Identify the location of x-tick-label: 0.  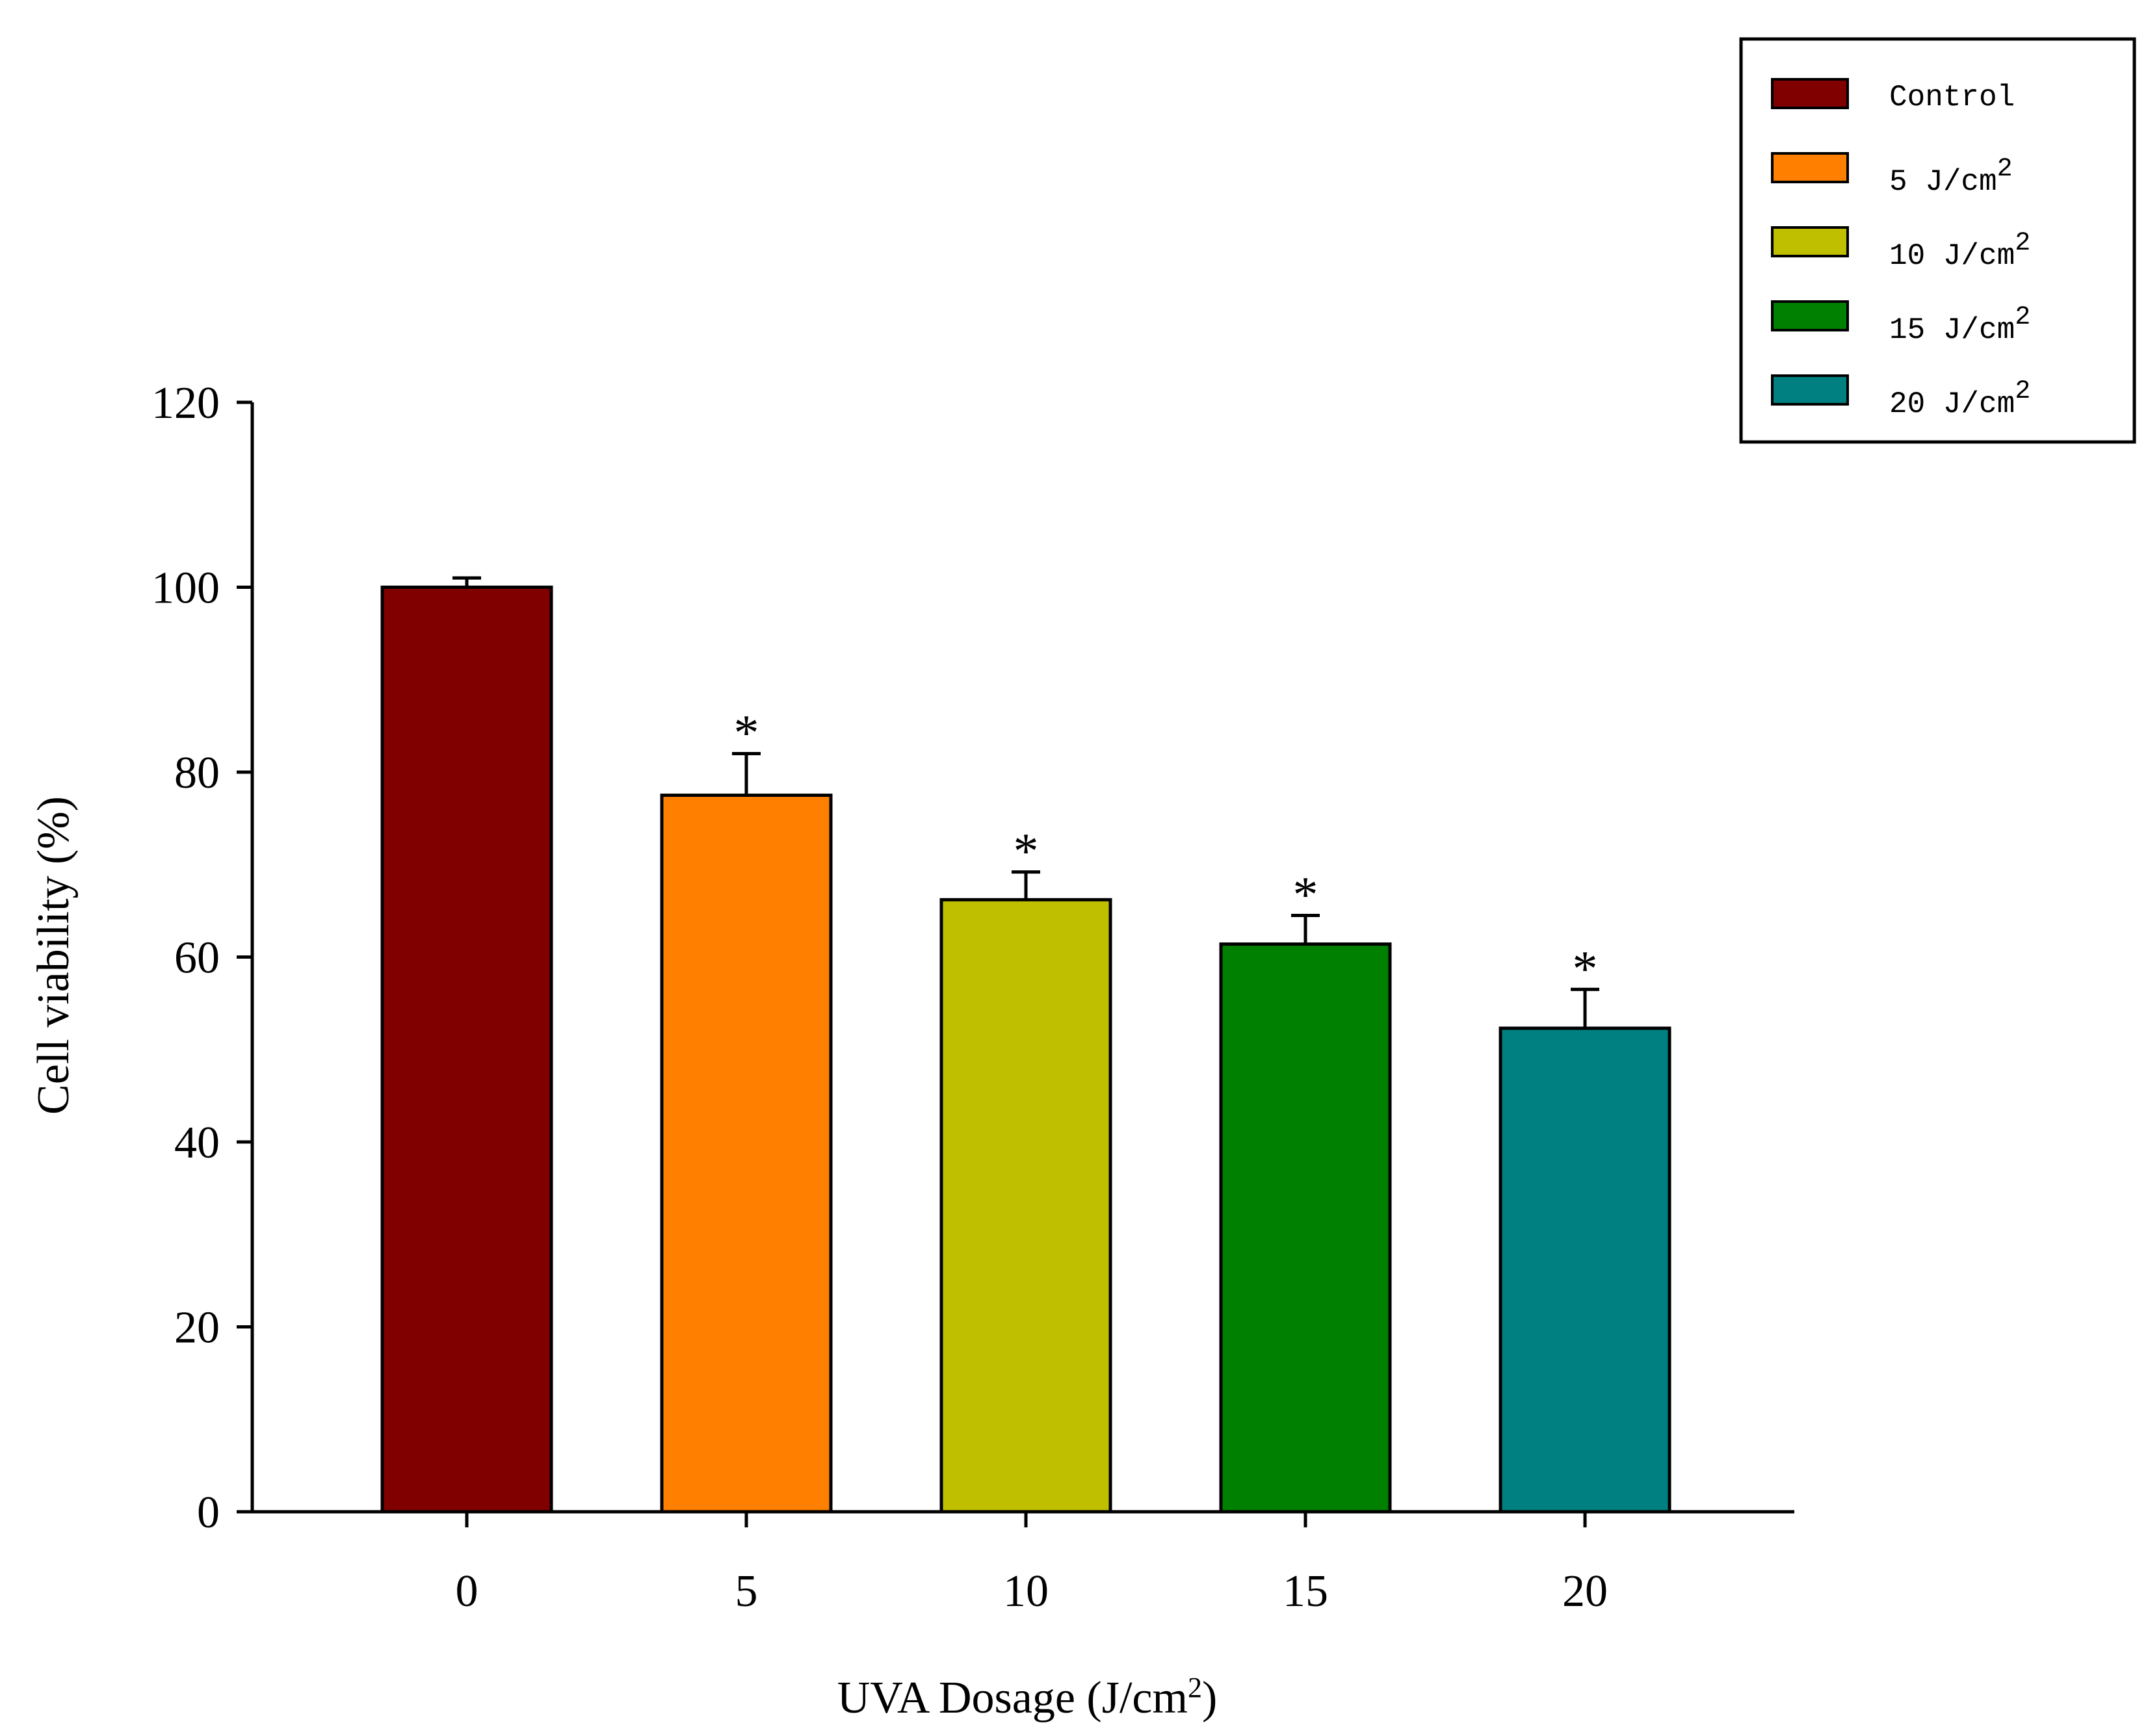
(467, 1591).